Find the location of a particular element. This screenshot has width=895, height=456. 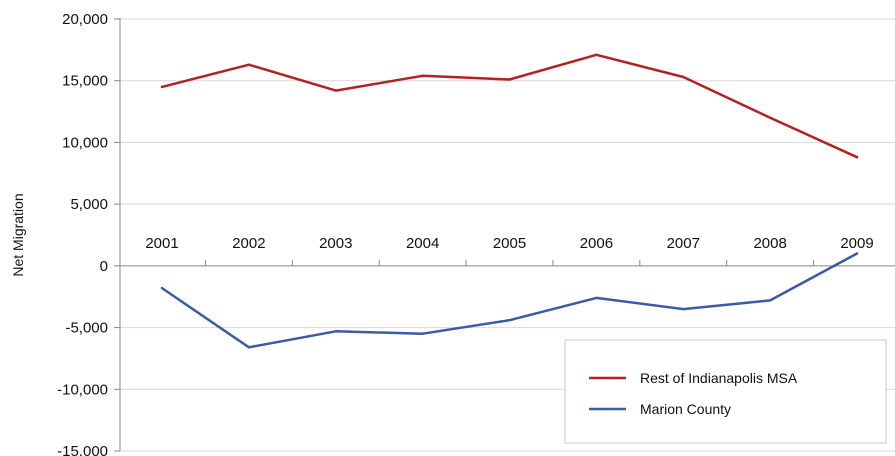

y-tick-label: -5,000 is located at coordinates (86, 328).